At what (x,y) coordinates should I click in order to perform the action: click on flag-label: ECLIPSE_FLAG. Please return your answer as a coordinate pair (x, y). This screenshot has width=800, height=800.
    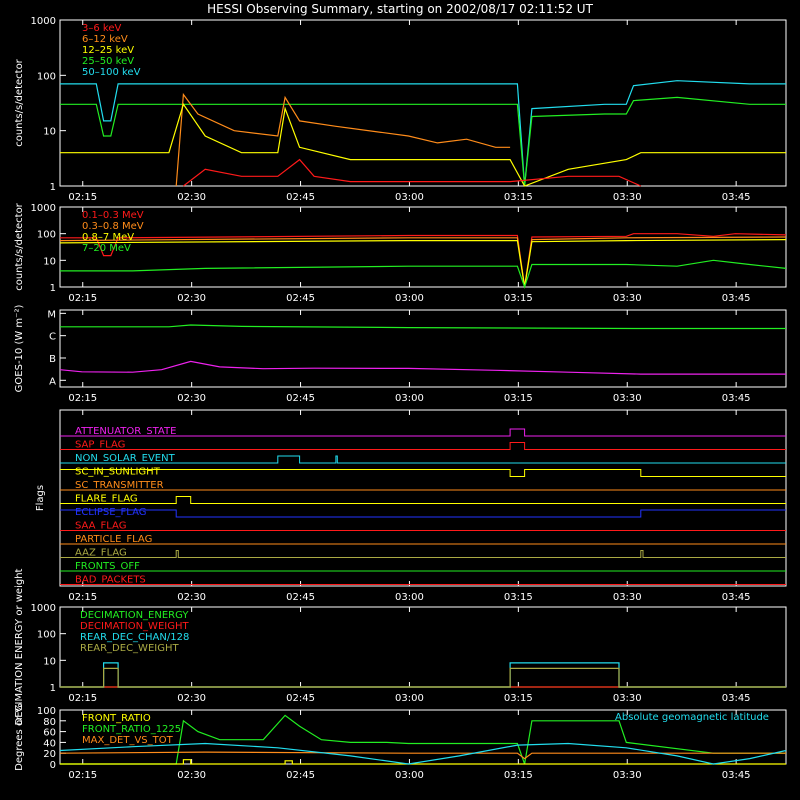
    Looking at the image, I should click on (110, 512).